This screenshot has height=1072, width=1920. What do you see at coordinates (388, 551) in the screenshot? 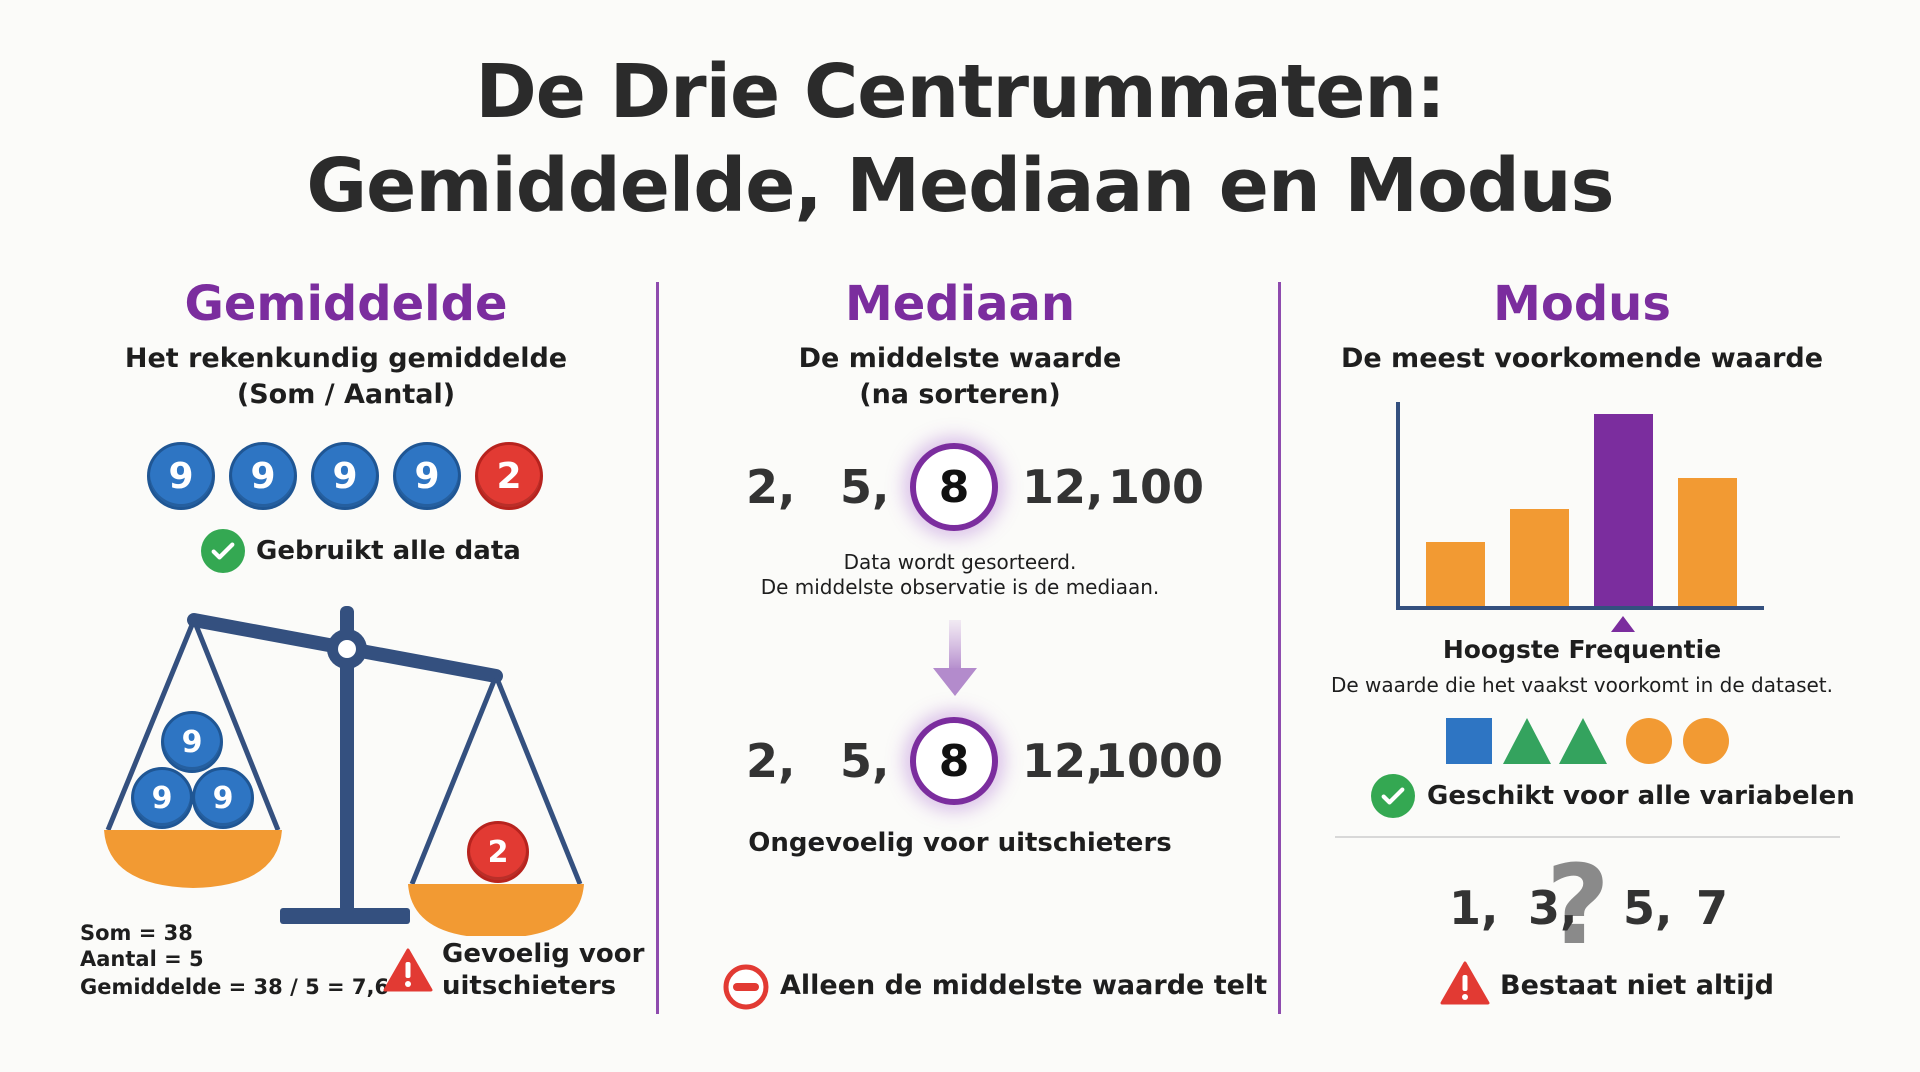
I see `uses-all-data-label: Gebruikt alle data` at bounding box center [388, 551].